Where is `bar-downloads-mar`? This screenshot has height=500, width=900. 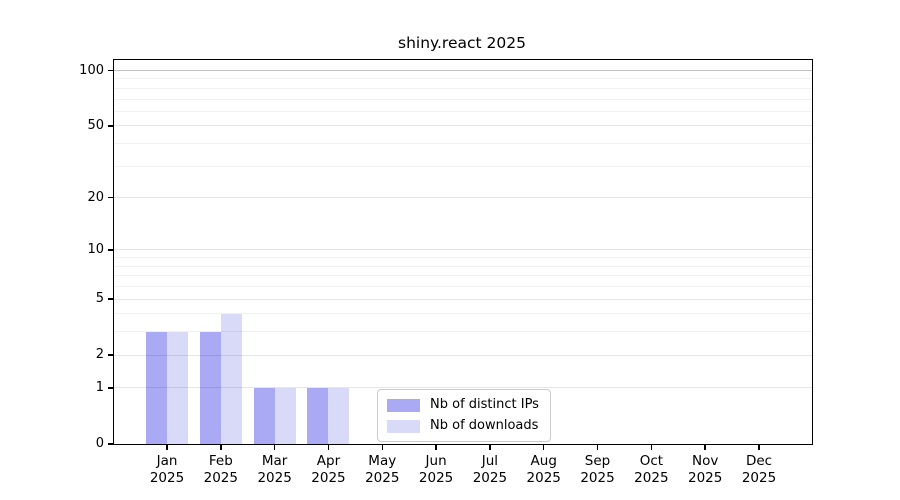 bar-downloads-mar is located at coordinates (285, 415).